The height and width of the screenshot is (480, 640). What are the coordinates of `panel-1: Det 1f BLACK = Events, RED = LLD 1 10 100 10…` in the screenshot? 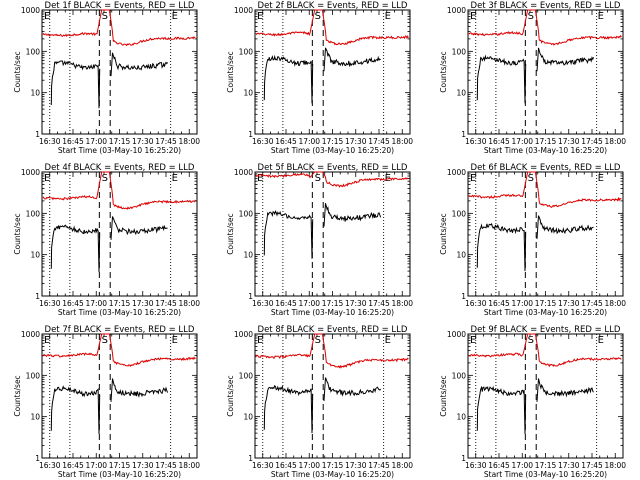 It's located at (106, 78).